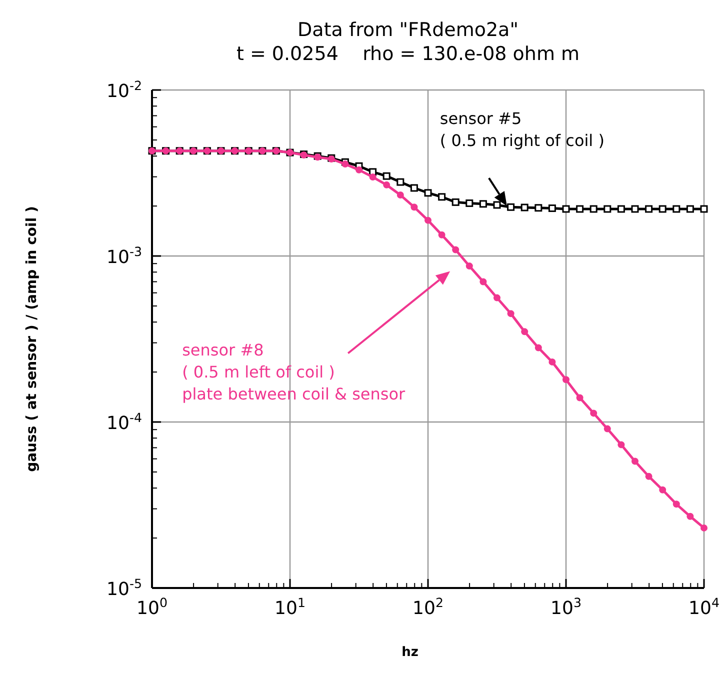  Describe the element at coordinates (410, 652) in the screenshot. I see `x-axis-title: hz` at that location.